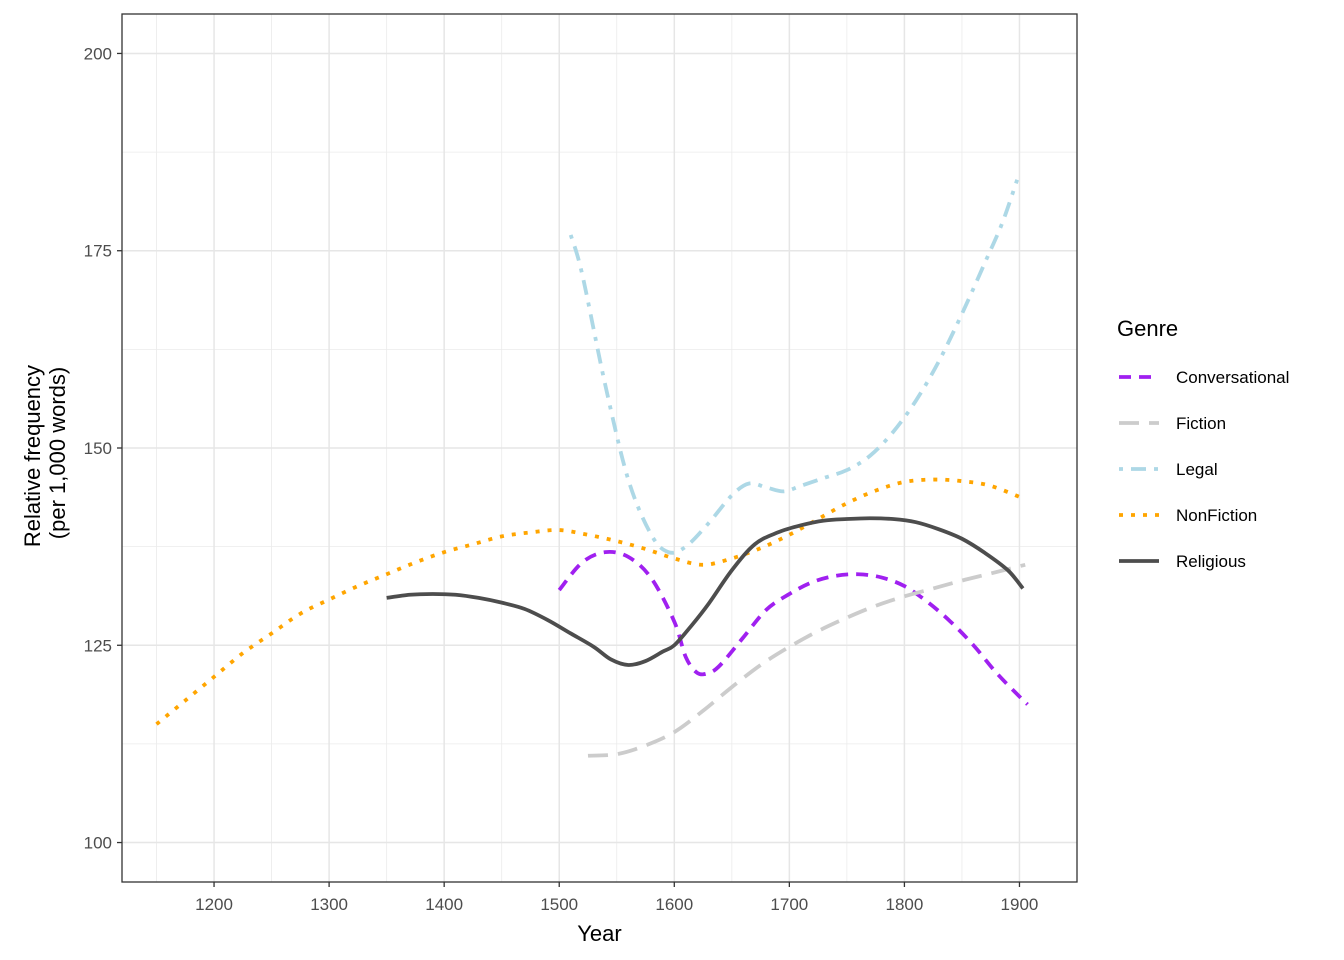 This screenshot has width=1344, height=960. What do you see at coordinates (1211, 561) in the screenshot?
I see `legend-label-religious: Religious` at bounding box center [1211, 561].